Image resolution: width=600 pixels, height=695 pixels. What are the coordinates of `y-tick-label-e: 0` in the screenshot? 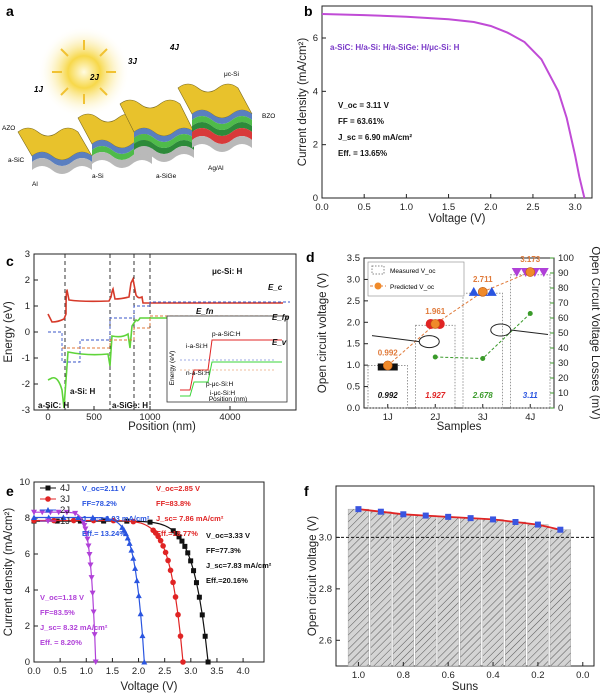 It's located at (27, 662).